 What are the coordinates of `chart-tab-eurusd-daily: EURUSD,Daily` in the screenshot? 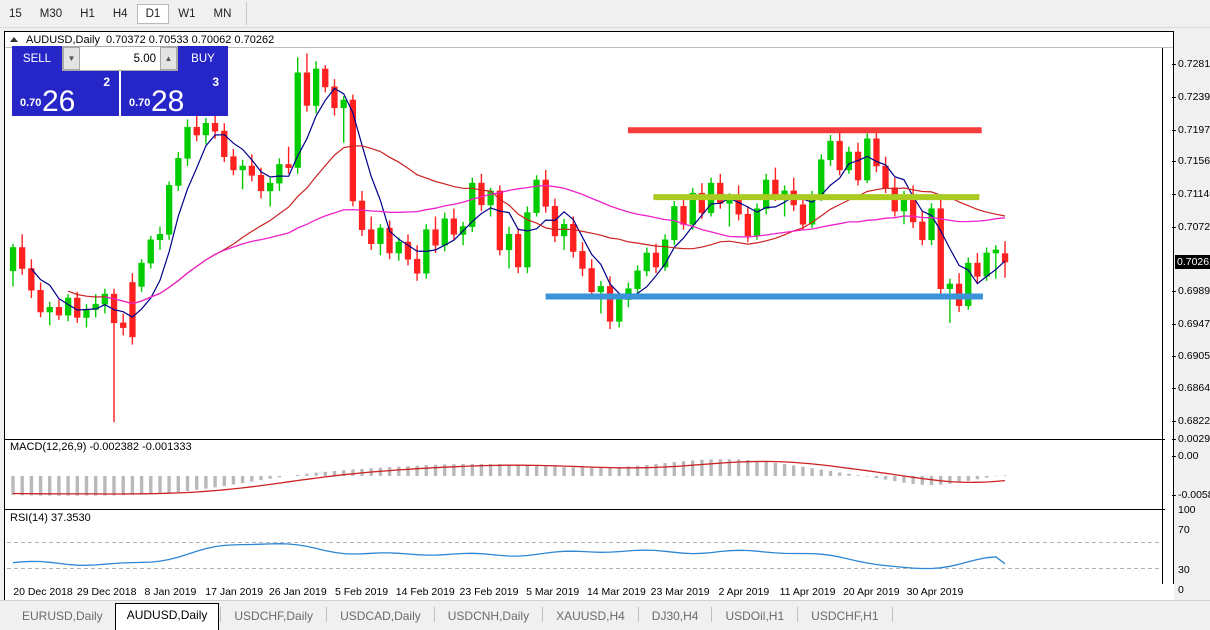 It's located at (62, 616).